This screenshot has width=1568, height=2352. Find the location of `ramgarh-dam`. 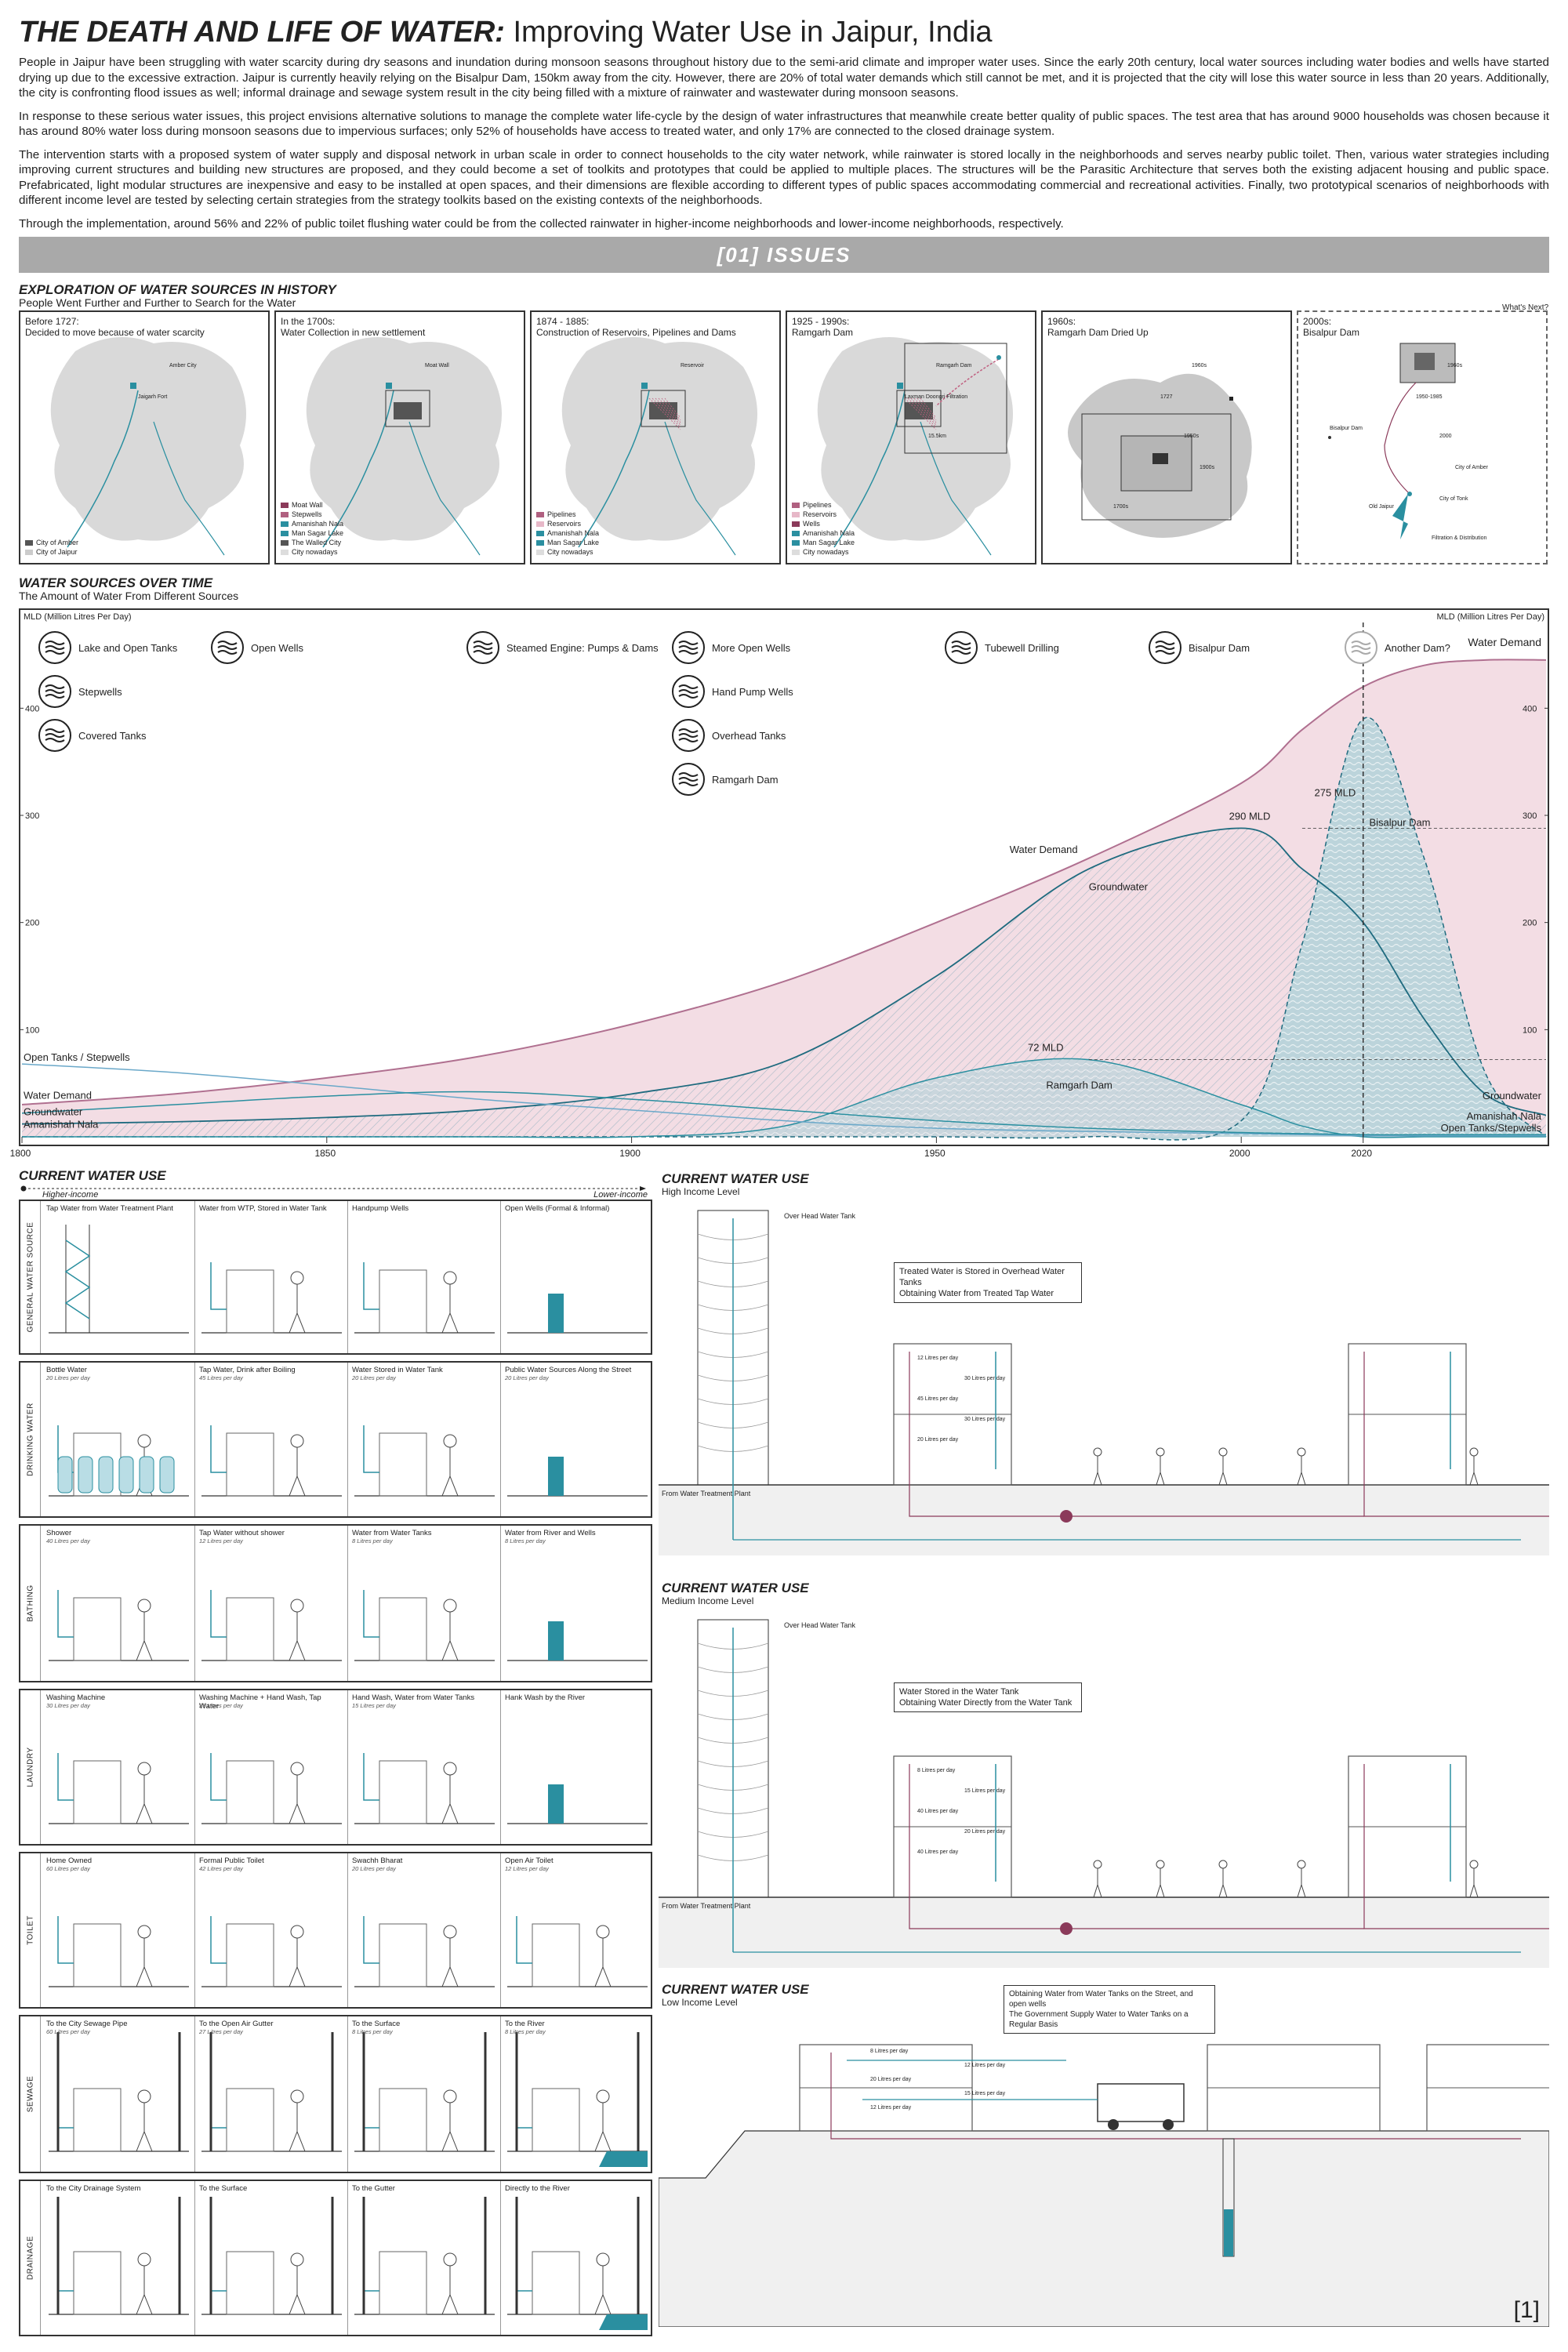

ramgarh-dam is located at coordinates (998, 357).